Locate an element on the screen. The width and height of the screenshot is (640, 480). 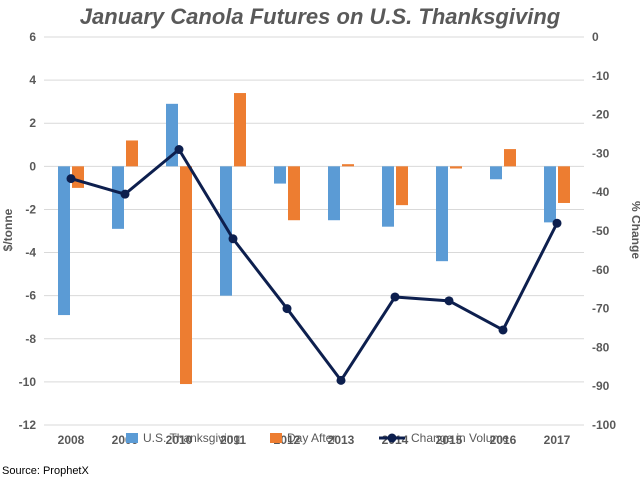
y-axis-label: $/tonne is located at coordinates (8, 229).